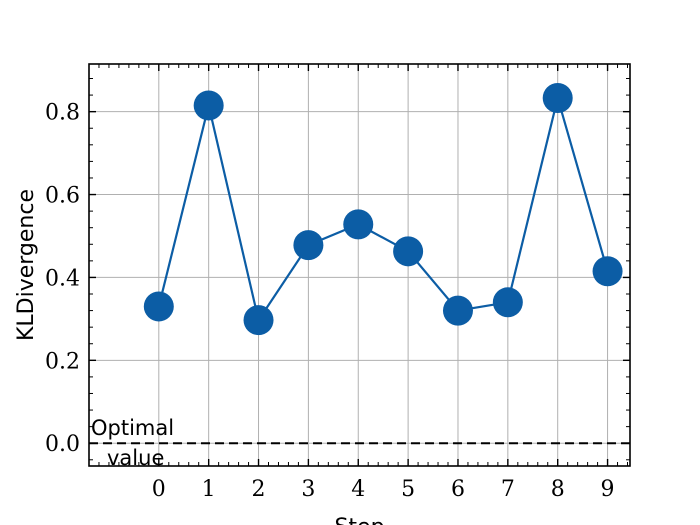  Describe the element at coordinates (508, 489) in the screenshot. I see `x-tick-label: 7` at that location.